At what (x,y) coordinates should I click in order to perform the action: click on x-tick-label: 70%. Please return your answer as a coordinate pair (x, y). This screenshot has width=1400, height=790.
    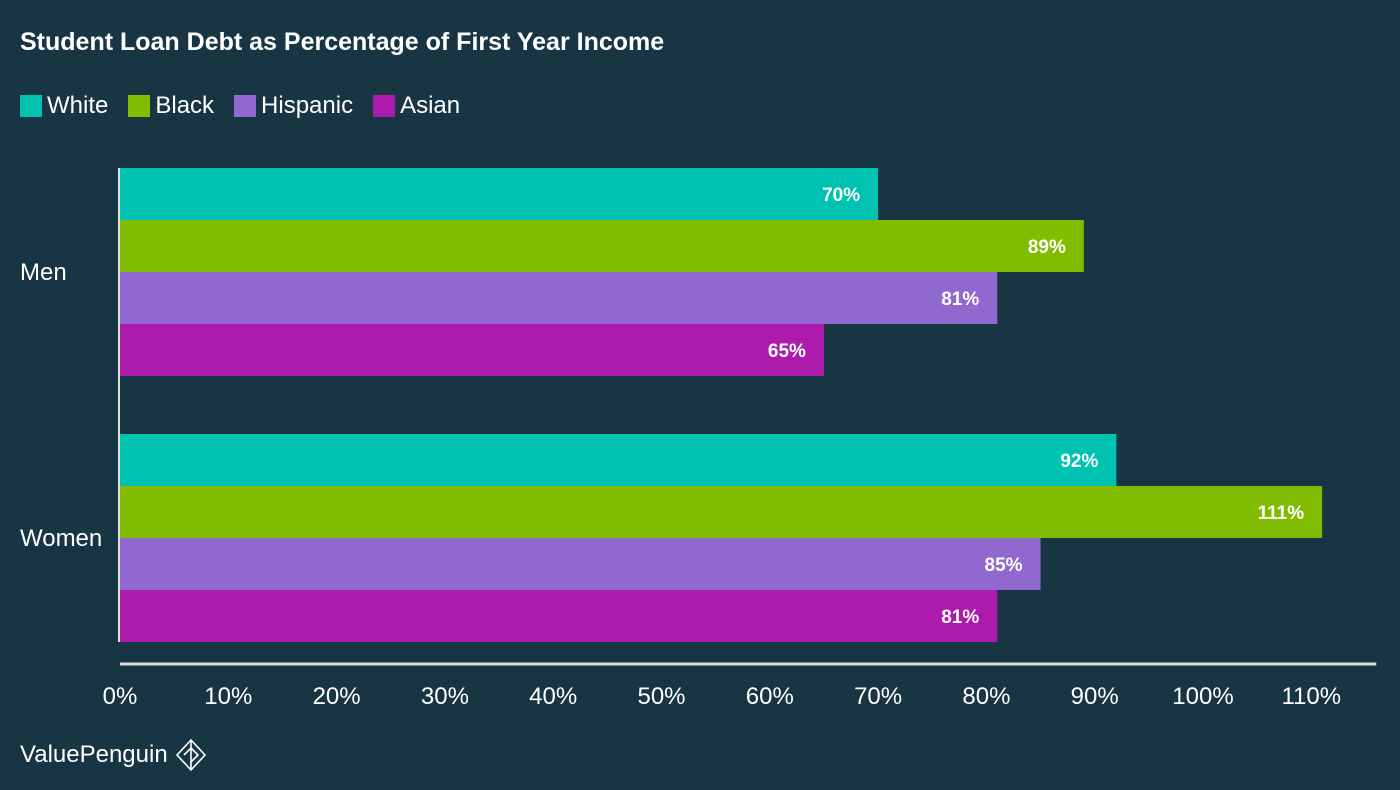
    Looking at the image, I should click on (878, 696).